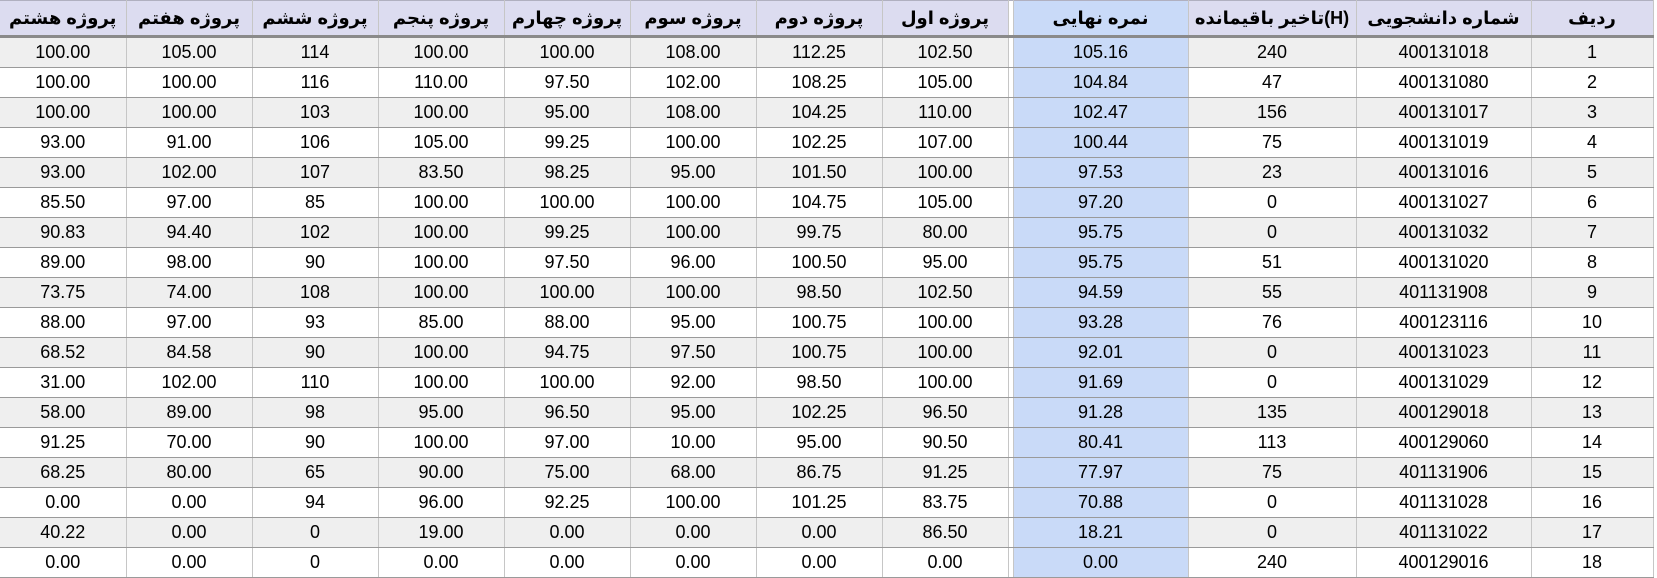 The width and height of the screenshot is (1657, 578). Describe the element at coordinates (1444, 292) in the screenshot. I see `student-id-cell: 401131908` at that location.